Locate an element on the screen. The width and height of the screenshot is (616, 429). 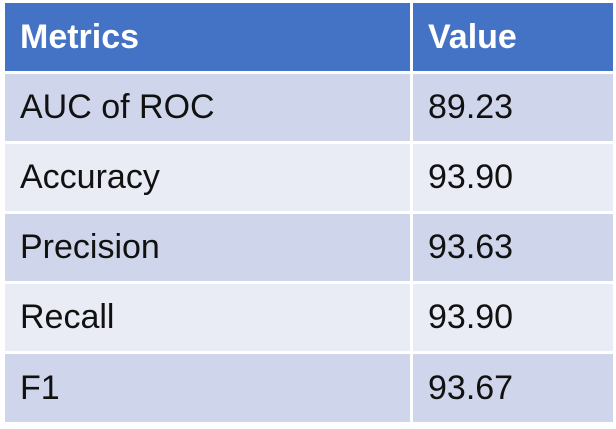
metric-value-cell: 89.23 is located at coordinates (513, 109).